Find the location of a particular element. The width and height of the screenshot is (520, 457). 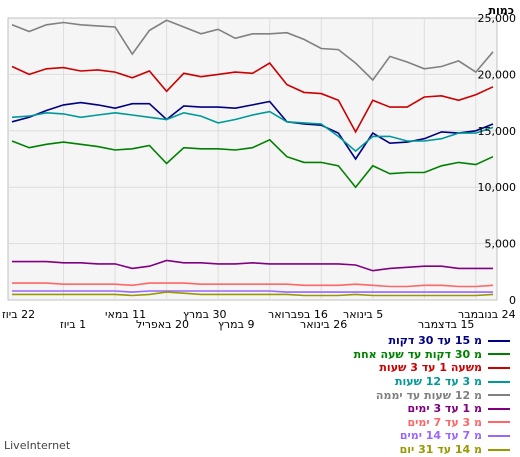

x-tick-label: 15 בדצמבר is located at coordinates (446, 324).